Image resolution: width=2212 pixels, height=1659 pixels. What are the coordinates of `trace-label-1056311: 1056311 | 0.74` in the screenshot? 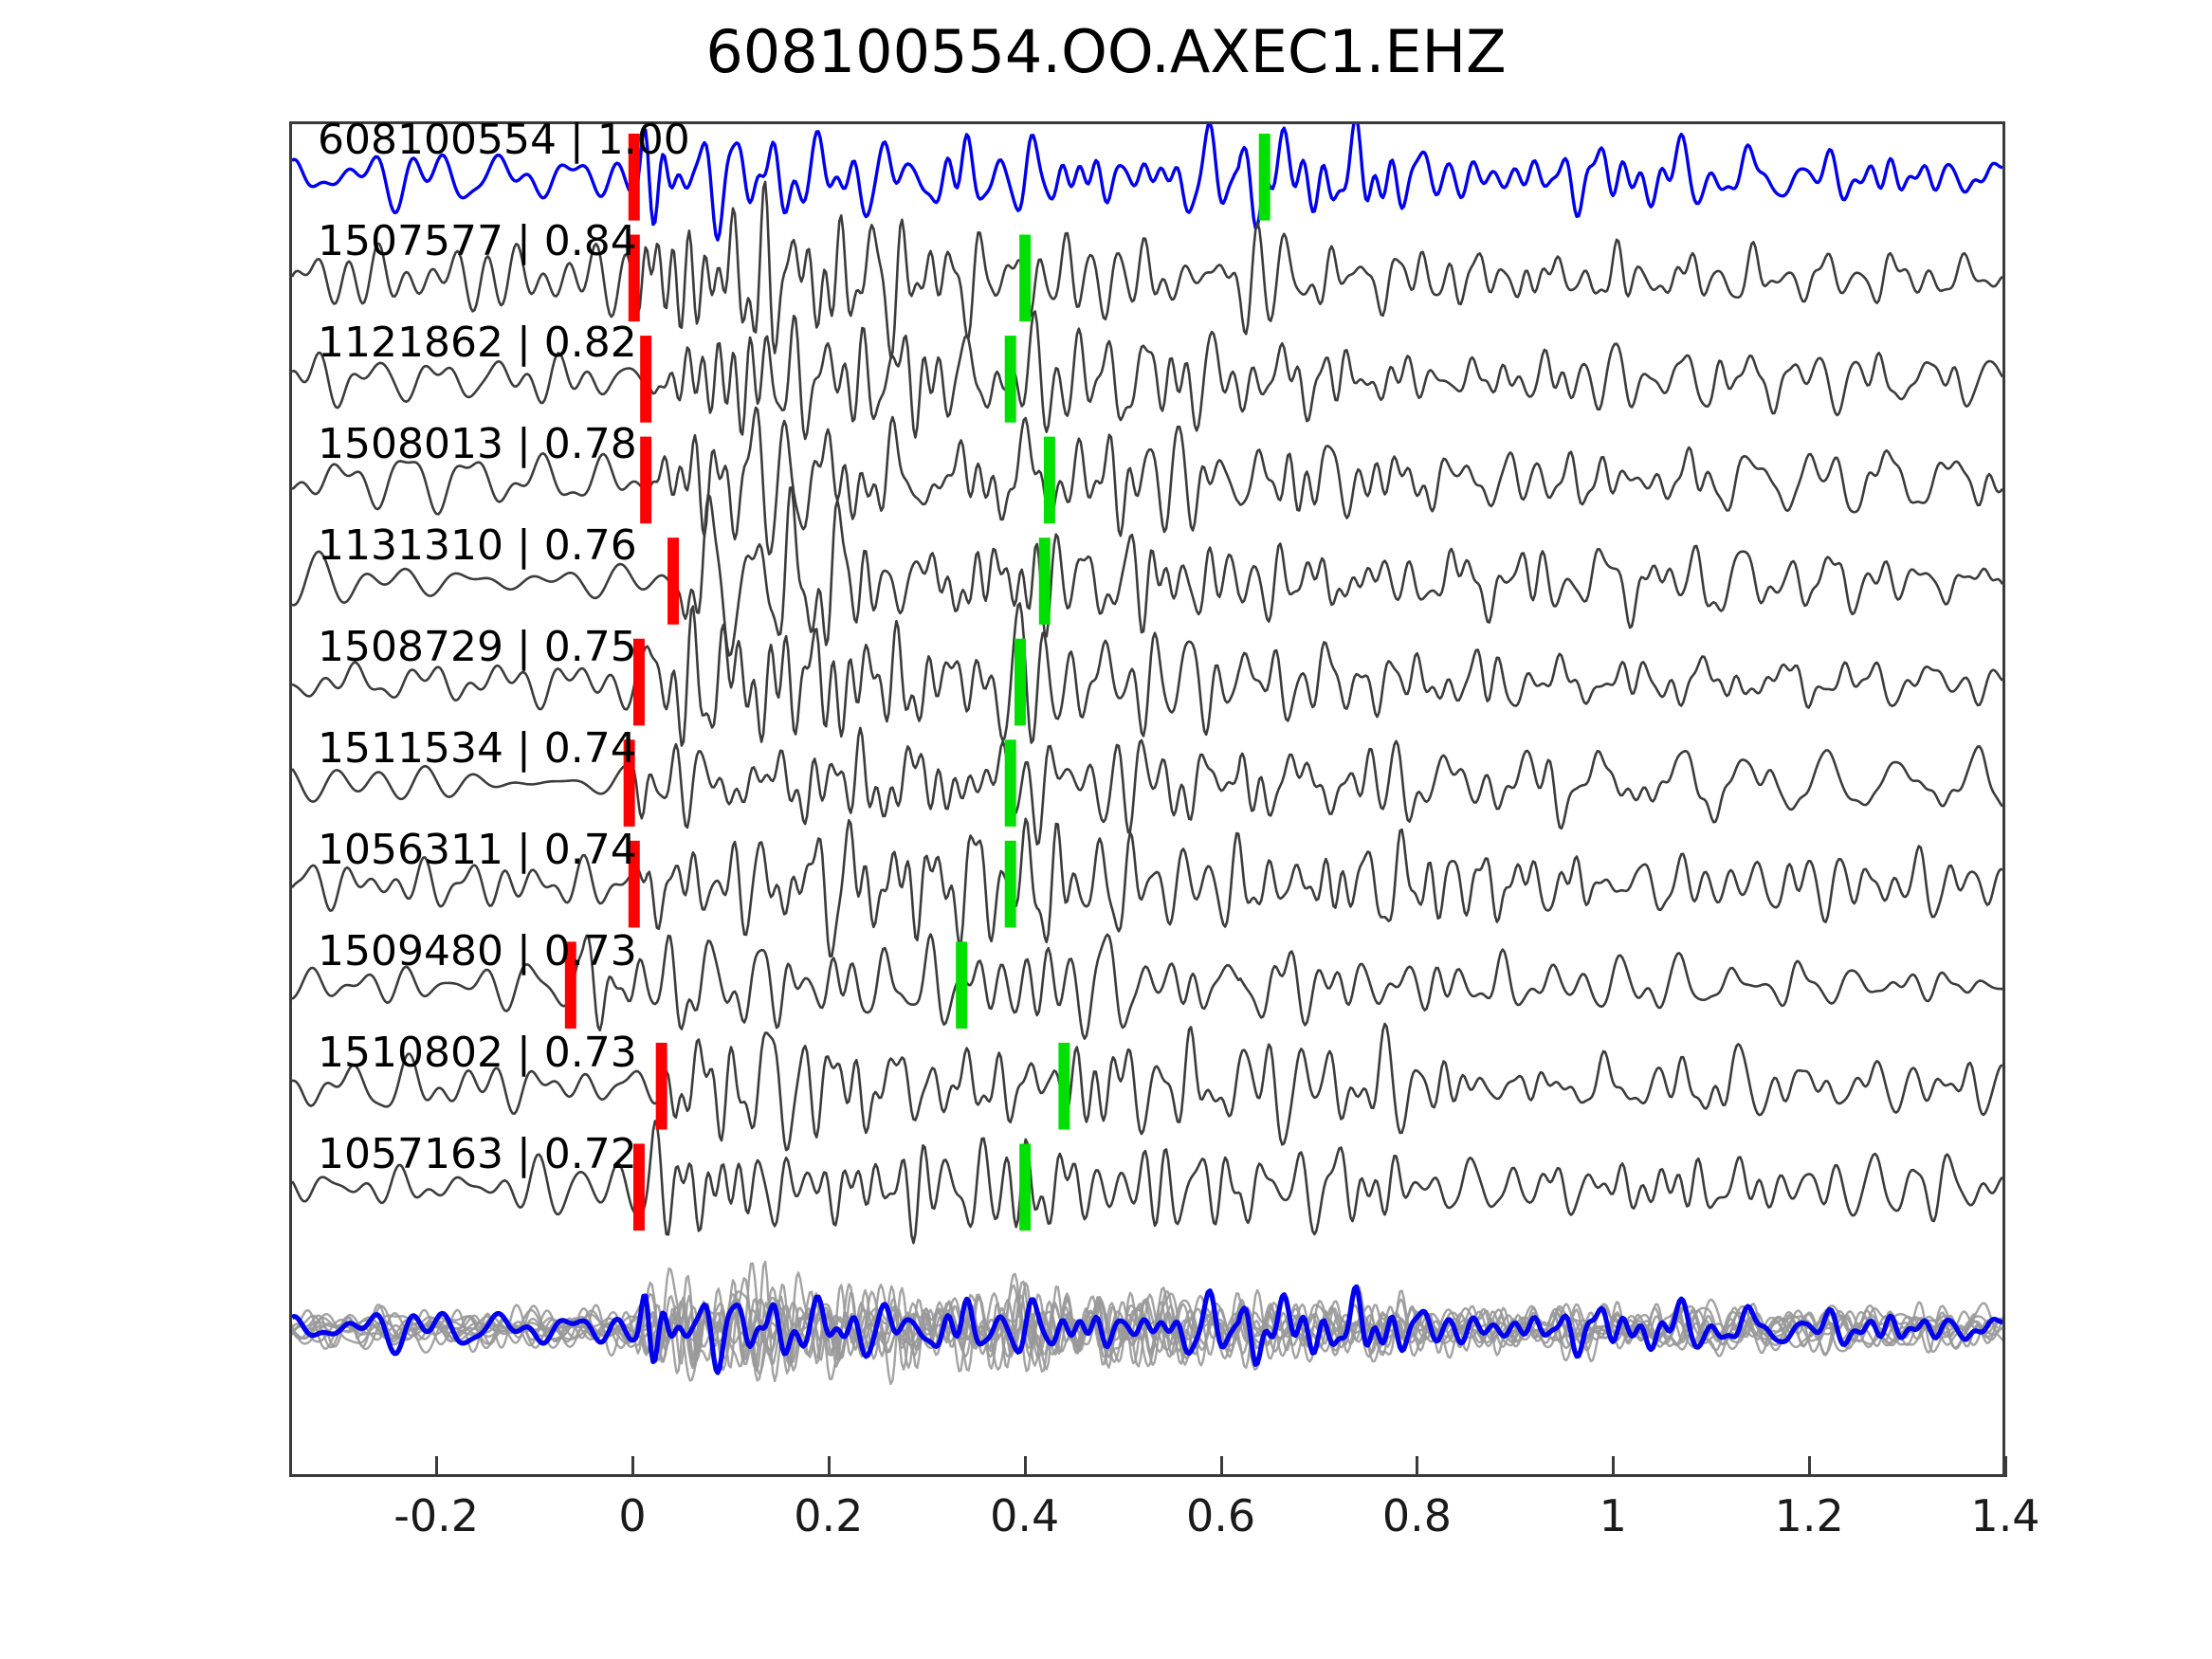 It's located at (477, 850).